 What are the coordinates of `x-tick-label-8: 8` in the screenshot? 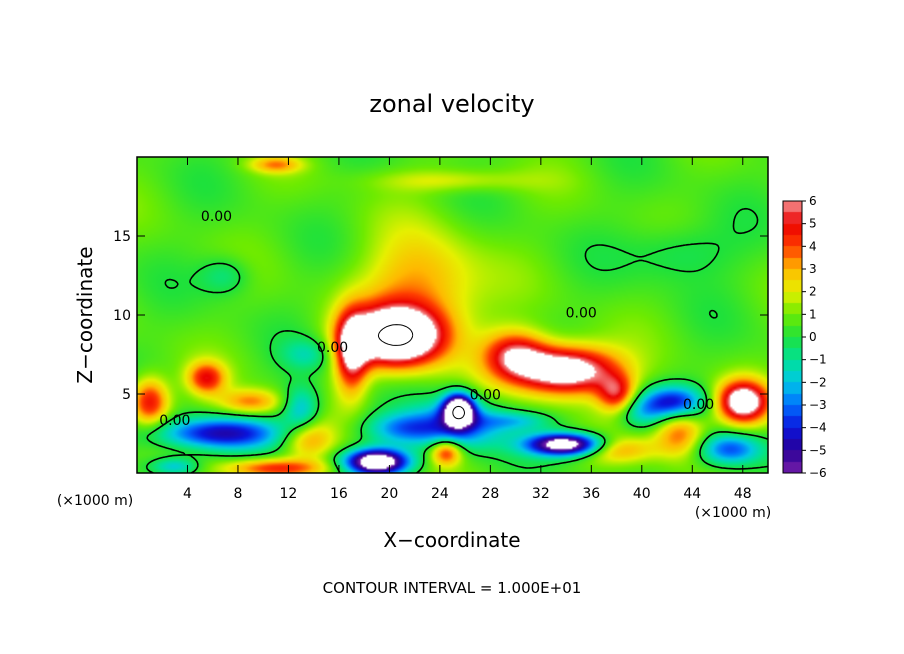 It's located at (237, 494).